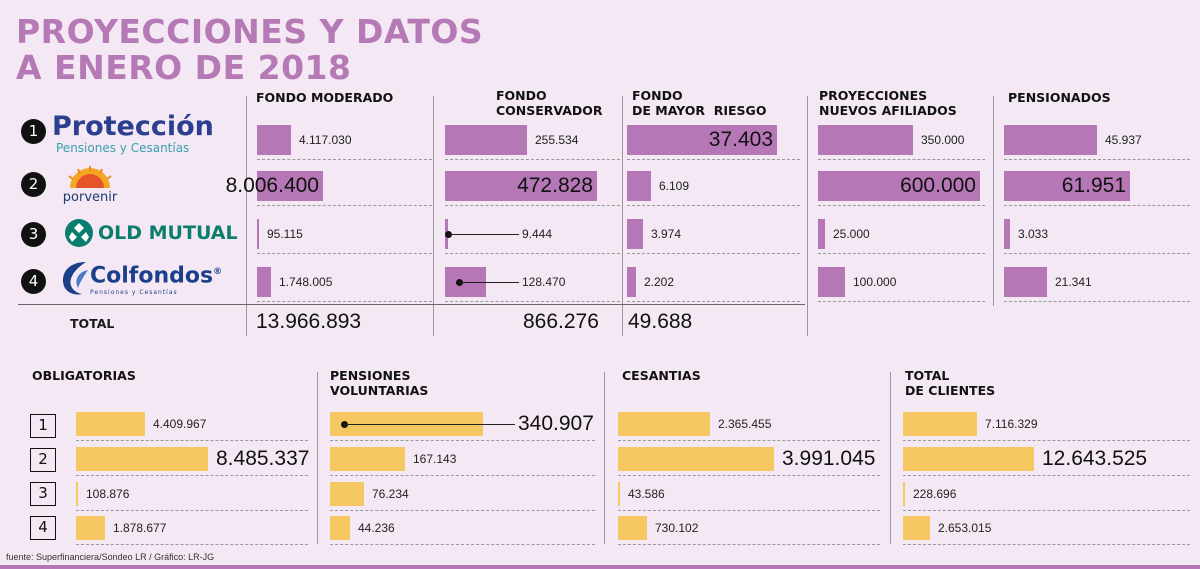 The width and height of the screenshot is (1200, 569). Describe the element at coordinates (379, 383) in the screenshot. I see `header-pensiones-voluntarias: PENSIONES VOLUNTARIAS` at that location.